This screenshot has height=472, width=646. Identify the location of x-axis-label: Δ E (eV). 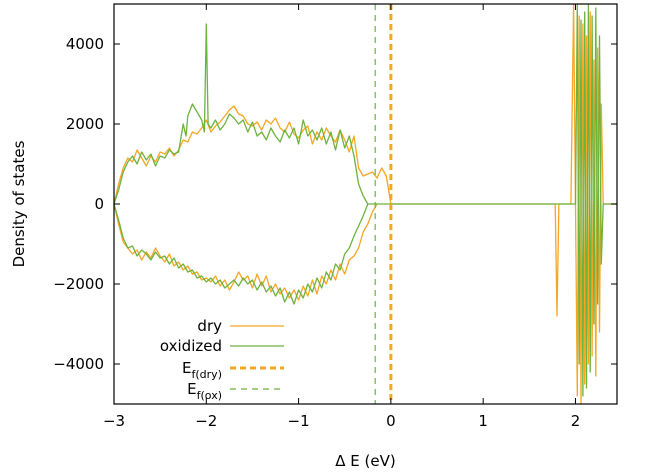
(365, 461).